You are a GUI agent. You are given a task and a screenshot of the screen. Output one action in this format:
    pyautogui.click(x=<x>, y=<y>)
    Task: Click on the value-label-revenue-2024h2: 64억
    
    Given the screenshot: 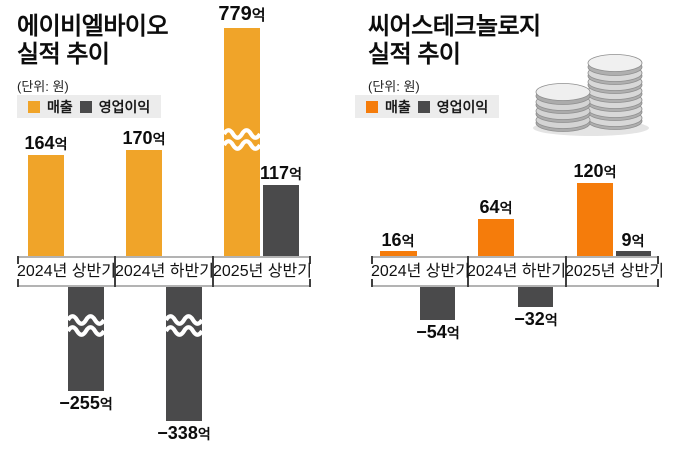 What is the action you would take?
    pyautogui.click(x=496, y=207)
    